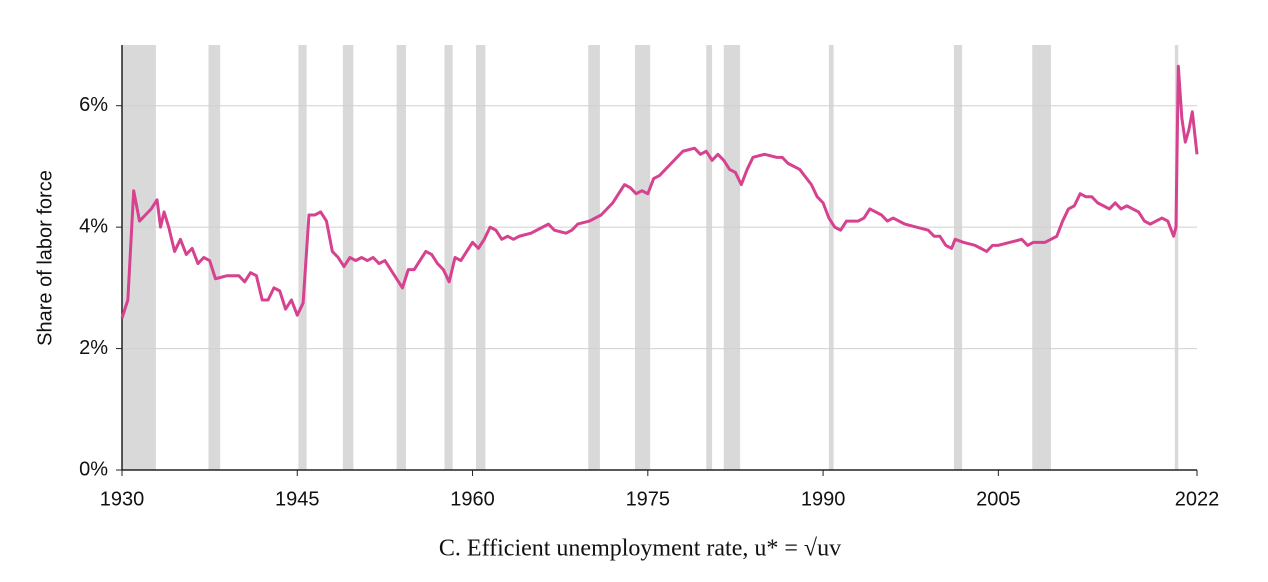 The width and height of the screenshot is (1268, 582). What do you see at coordinates (93, 105) in the screenshot?
I see `y-tick-label: 6%` at bounding box center [93, 105].